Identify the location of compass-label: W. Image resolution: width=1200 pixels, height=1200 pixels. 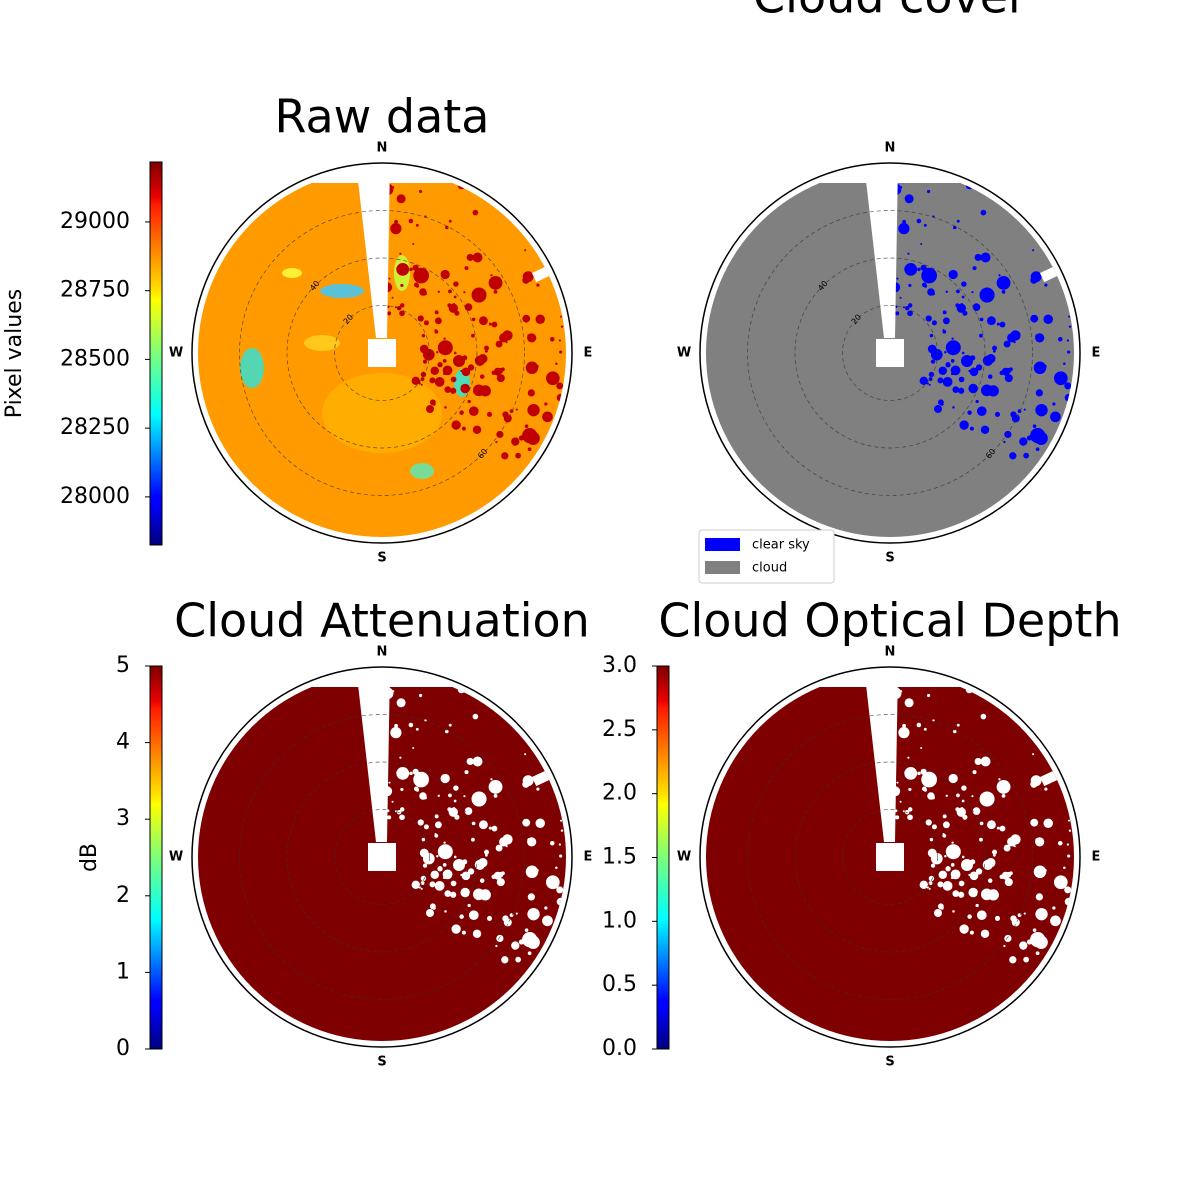
(684, 353).